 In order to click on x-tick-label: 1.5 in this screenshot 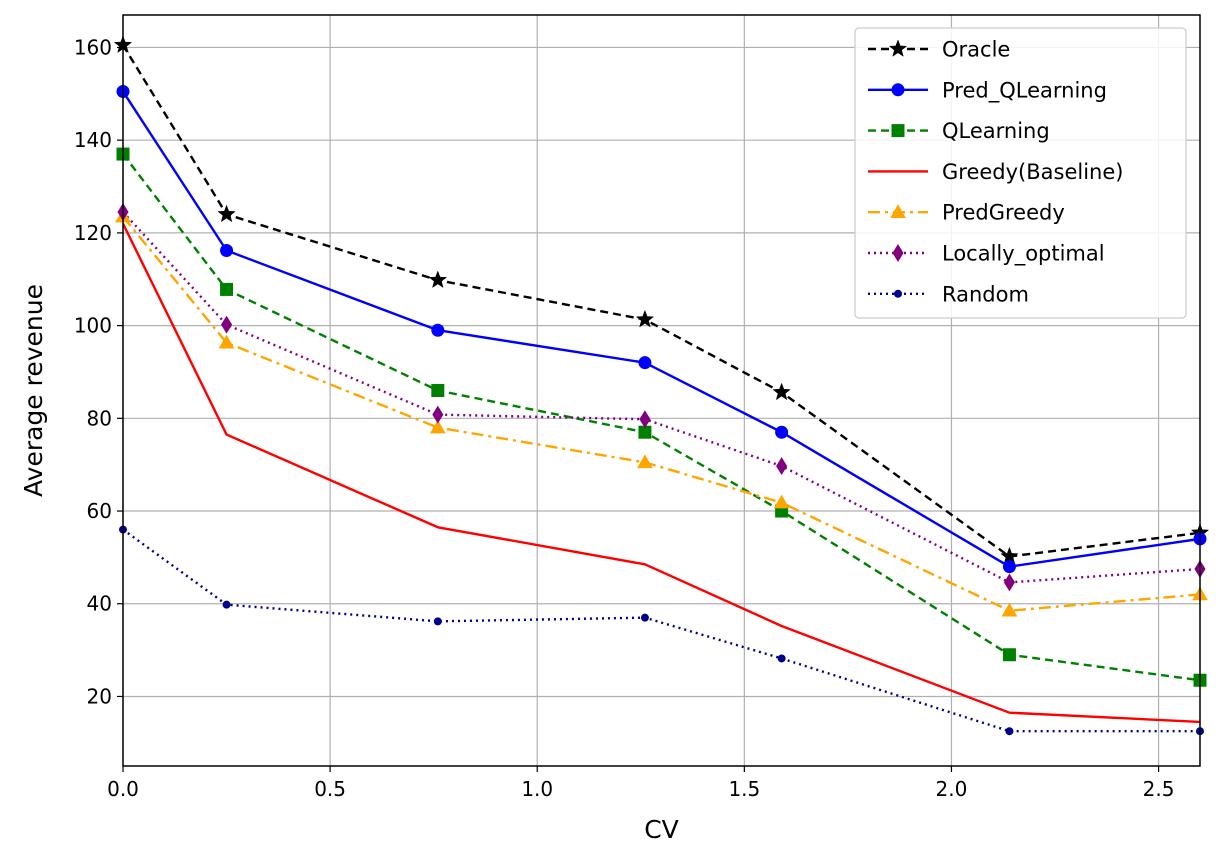, I will do `click(744, 789)`.